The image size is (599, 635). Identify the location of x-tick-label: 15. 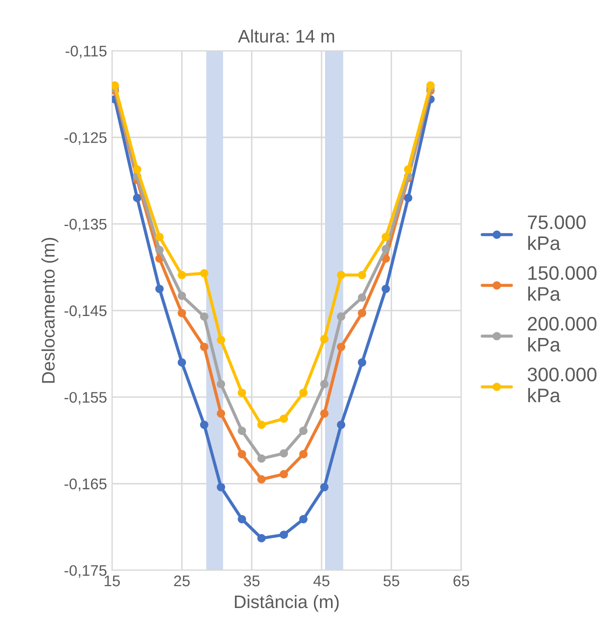
(112, 581).